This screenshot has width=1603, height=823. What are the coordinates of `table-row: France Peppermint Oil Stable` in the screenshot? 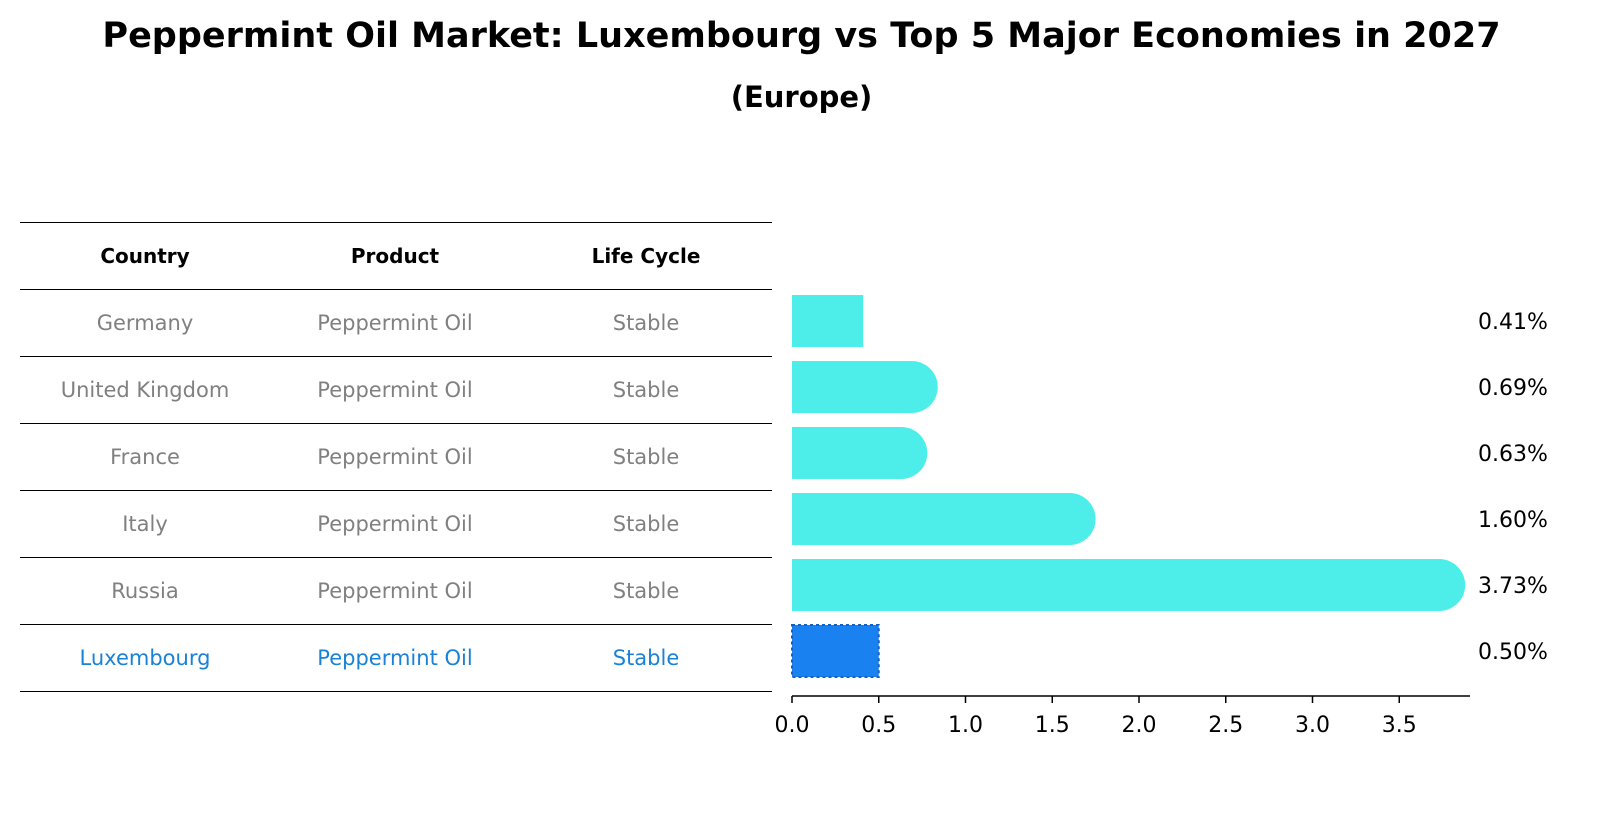 It's located at (396, 456).